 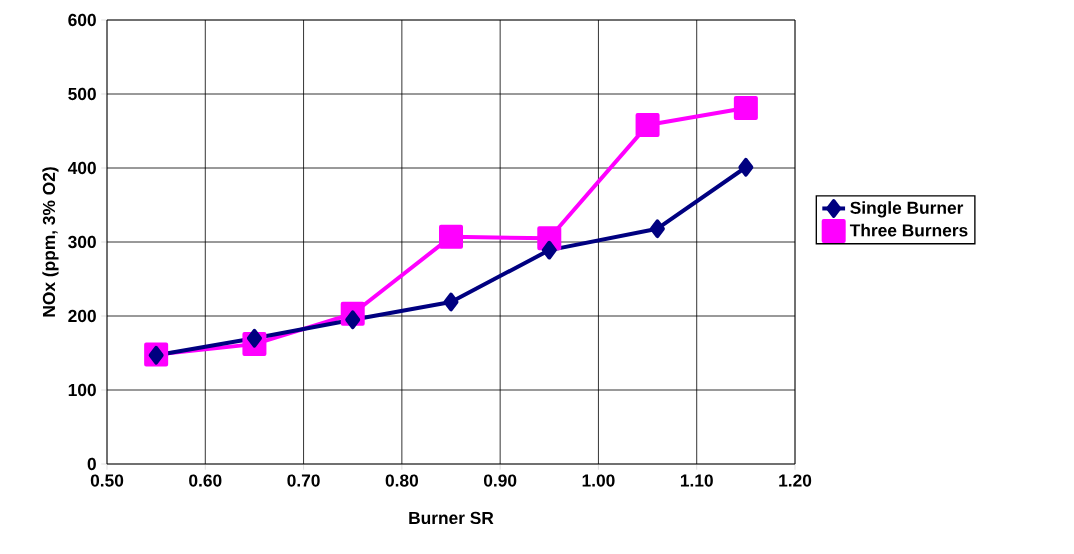 I want to click on legend-label: Single Burner, so click(x=907, y=209).